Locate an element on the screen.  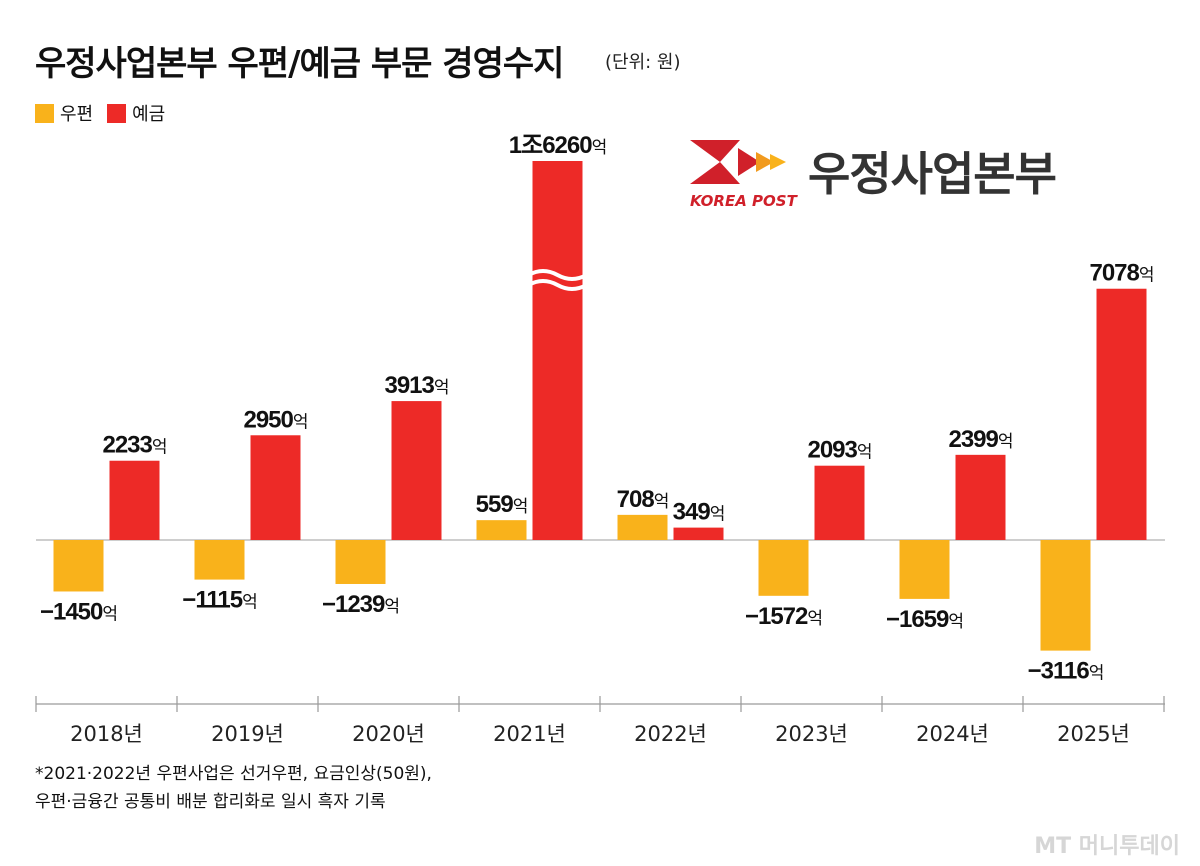
data-label: 1조6260억 is located at coordinates (557, 145).